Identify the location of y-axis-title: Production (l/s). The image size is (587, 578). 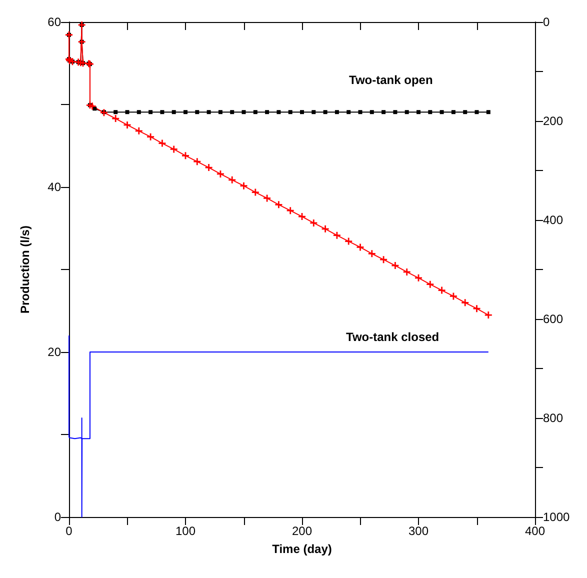
(25, 270).